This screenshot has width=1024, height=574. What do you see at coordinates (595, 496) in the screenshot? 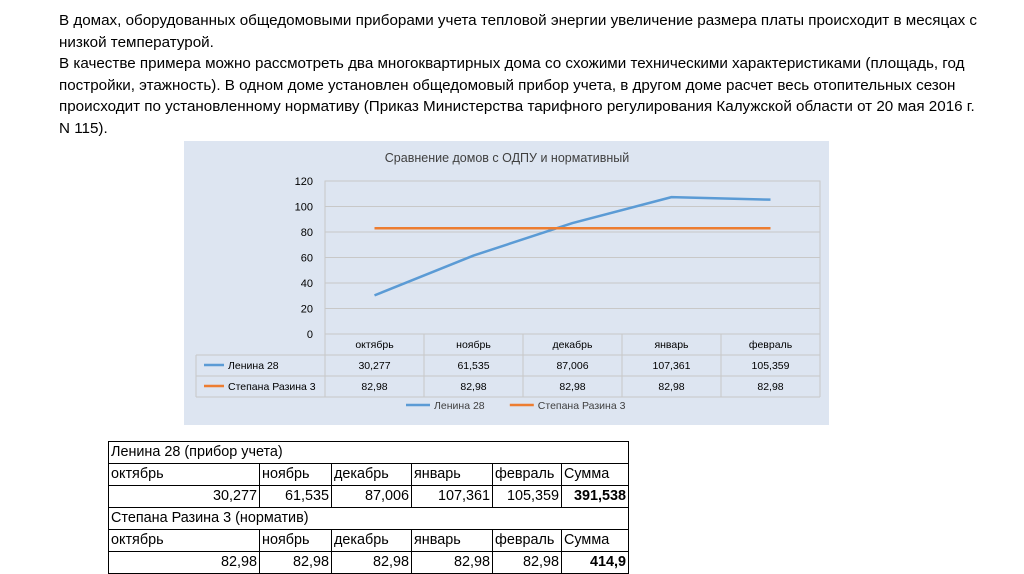
I see `sum-cell: 391,538` at bounding box center [595, 496].